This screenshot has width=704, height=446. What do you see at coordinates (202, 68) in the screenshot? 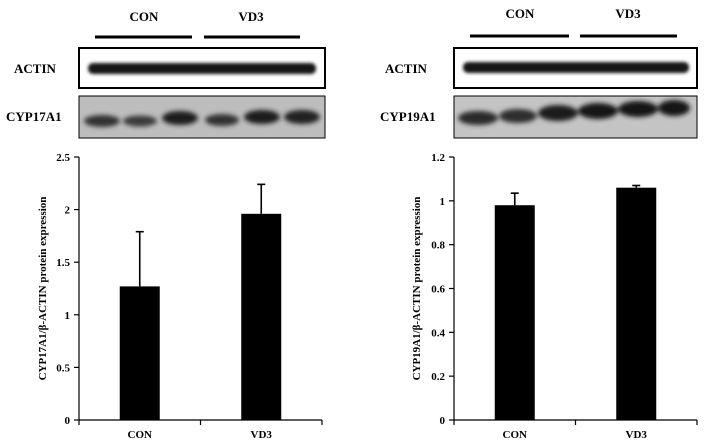
I see `left-actin-band` at bounding box center [202, 68].